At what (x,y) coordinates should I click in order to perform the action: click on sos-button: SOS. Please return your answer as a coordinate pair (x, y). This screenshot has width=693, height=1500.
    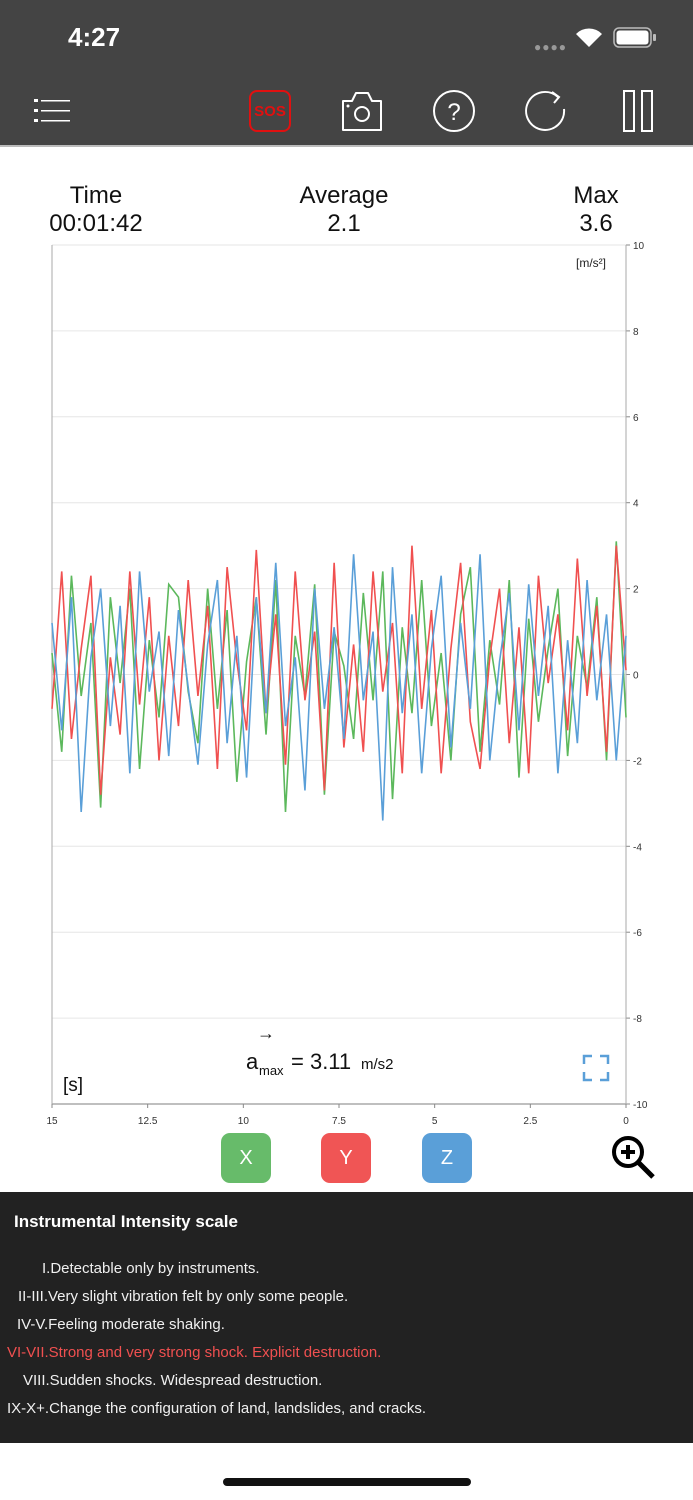
    Looking at the image, I should click on (270, 111).